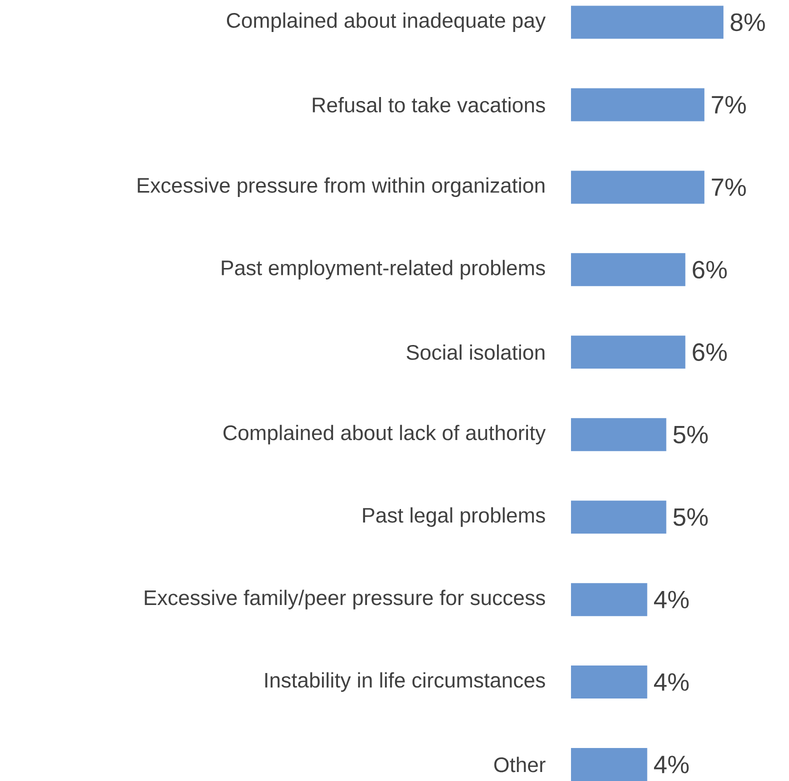 Image resolution: width=789 pixels, height=781 pixels. Describe the element at coordinates (747, 22) in the screenshot. I see `data-label: 8%` at that location.